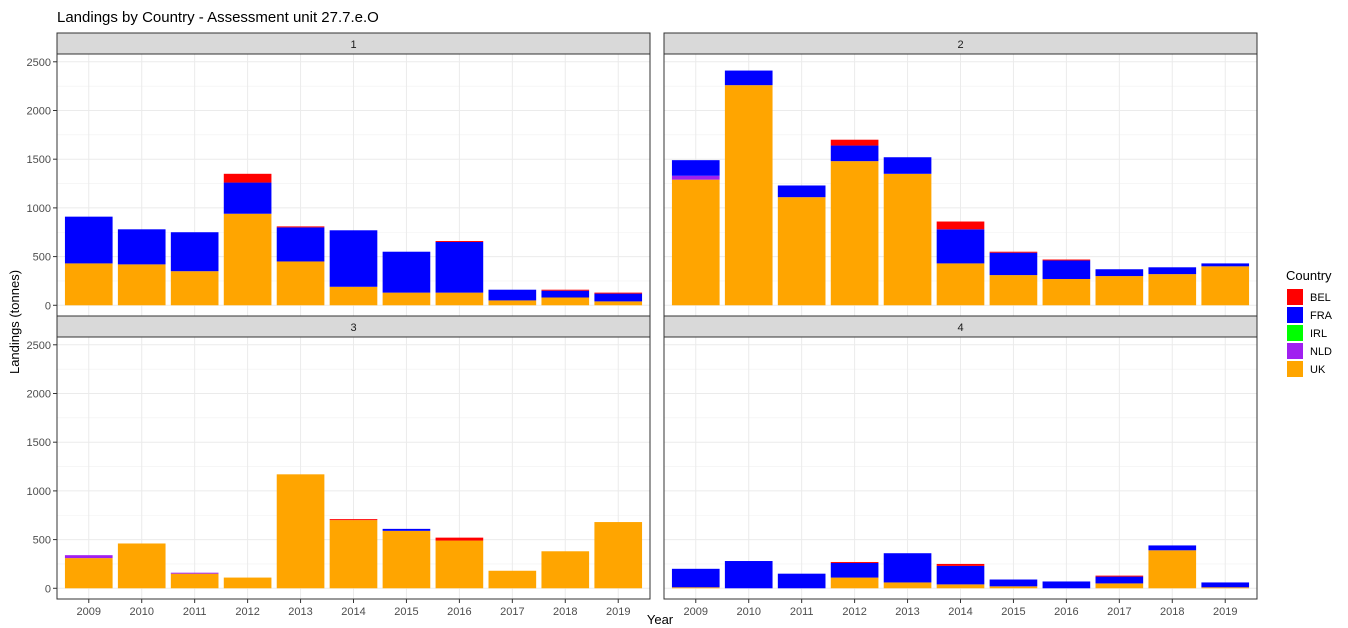 The width and height of the screenshot is (1348, 628). I want to click on facet-strip-label: 1, so click(353, 45).